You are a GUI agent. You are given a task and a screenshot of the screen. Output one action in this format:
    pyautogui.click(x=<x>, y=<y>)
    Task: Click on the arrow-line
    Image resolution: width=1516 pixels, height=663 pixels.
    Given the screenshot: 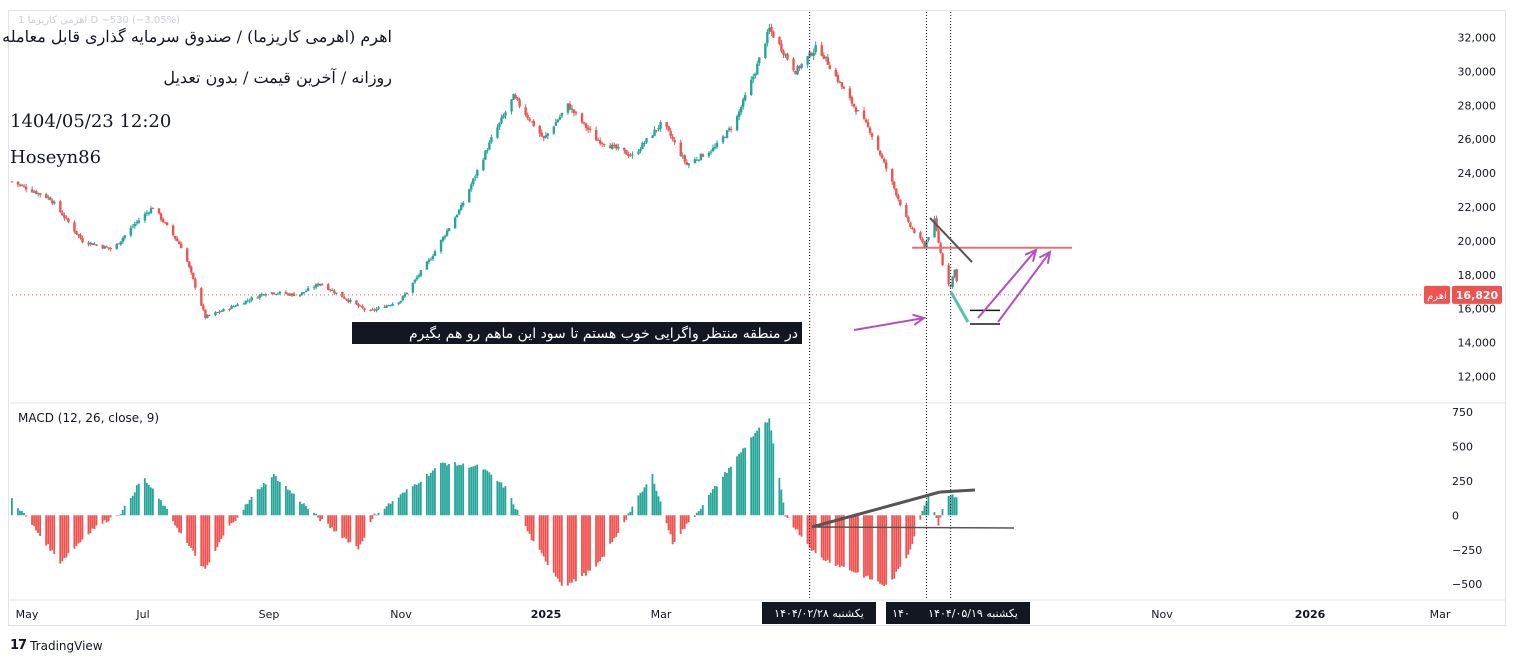 What is the action you would take?
    pyautogui.click(x=1024, y=287)
    